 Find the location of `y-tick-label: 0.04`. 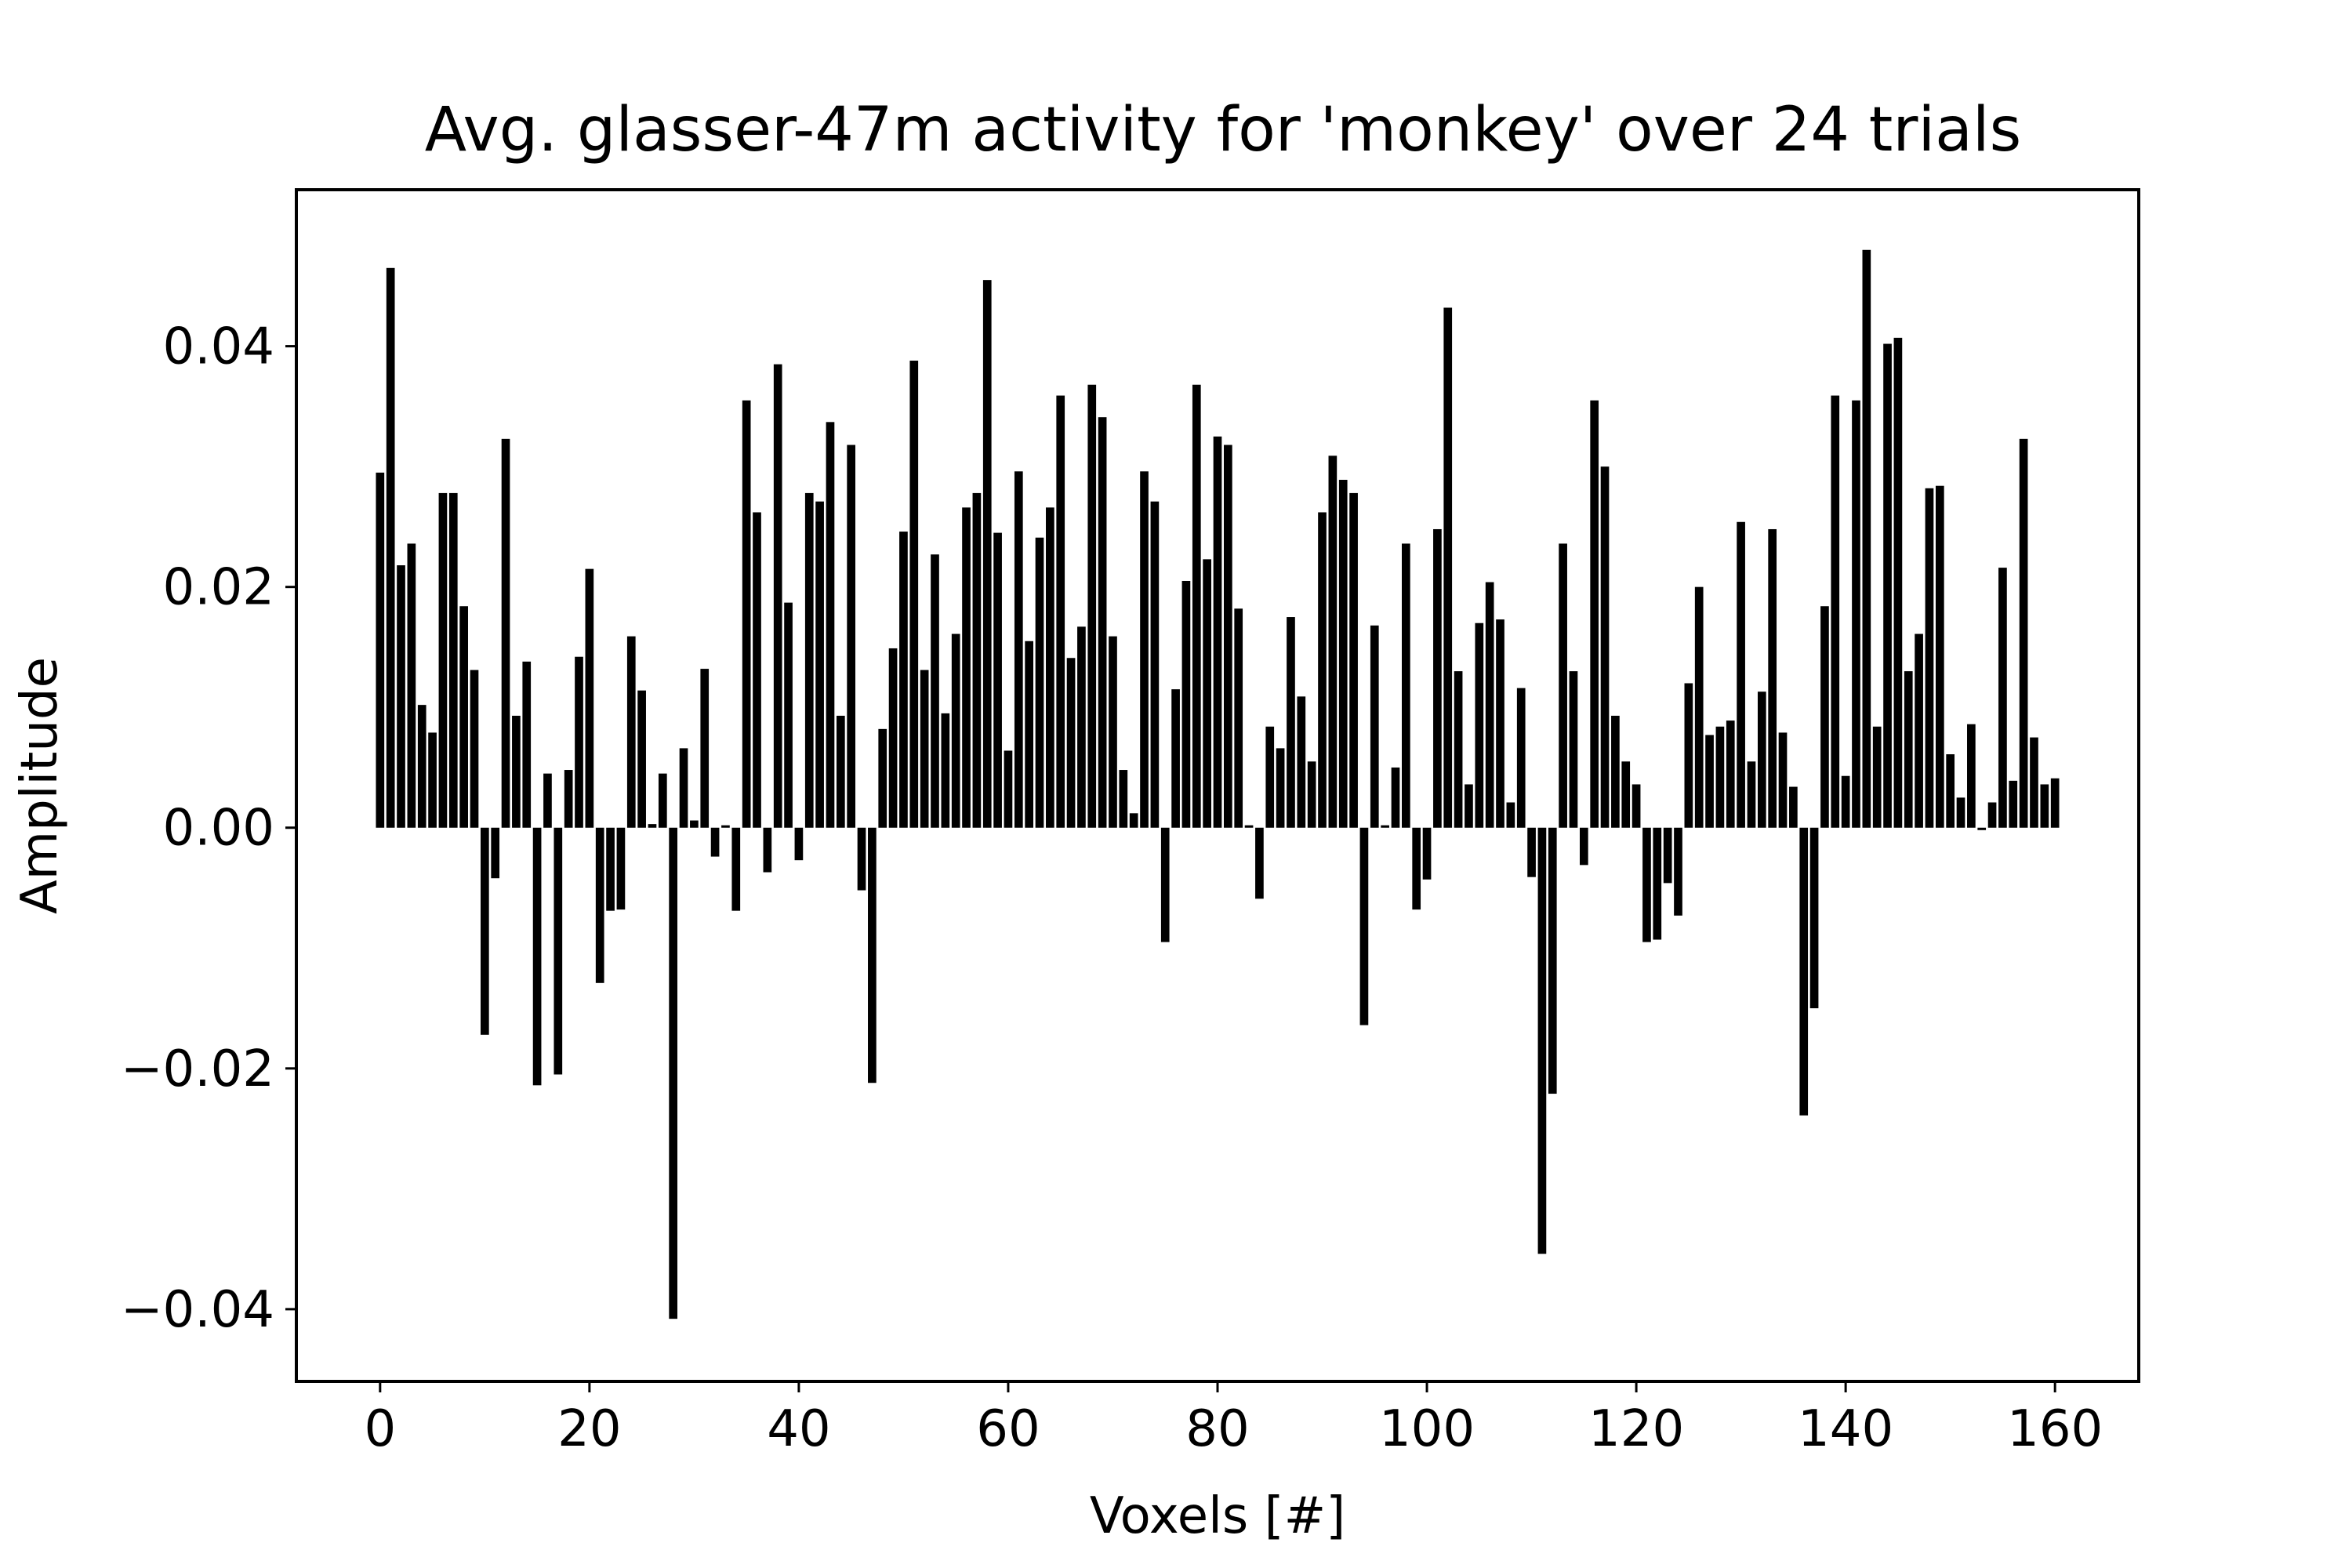

y-tick-label: 0.04 is located at coordinates (219, 347).